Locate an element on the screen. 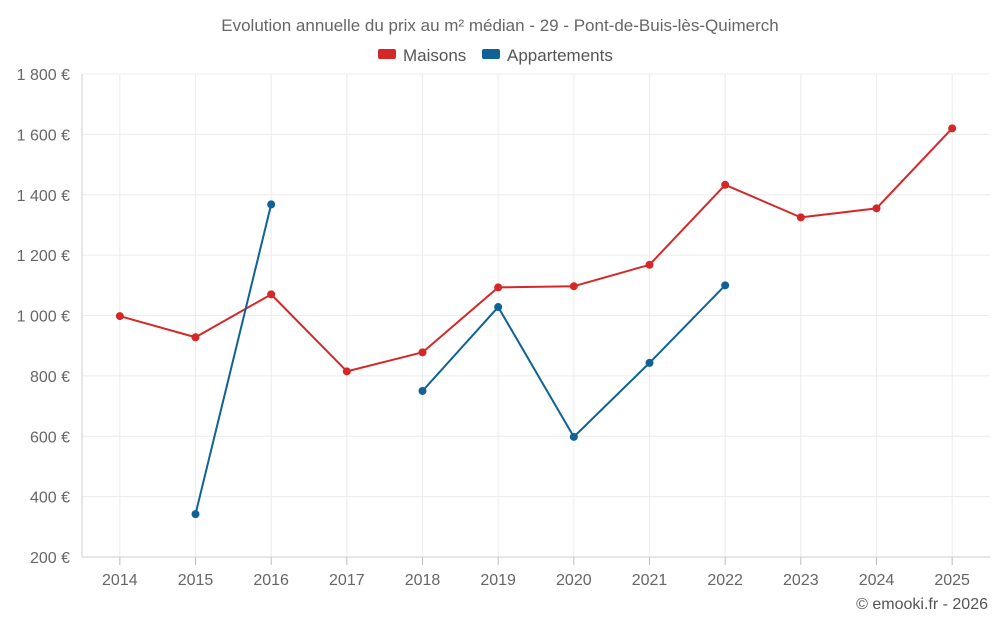 The image size is (1000, 625). legend-label-appartements: Appartements is located at coordinates (560, 55).